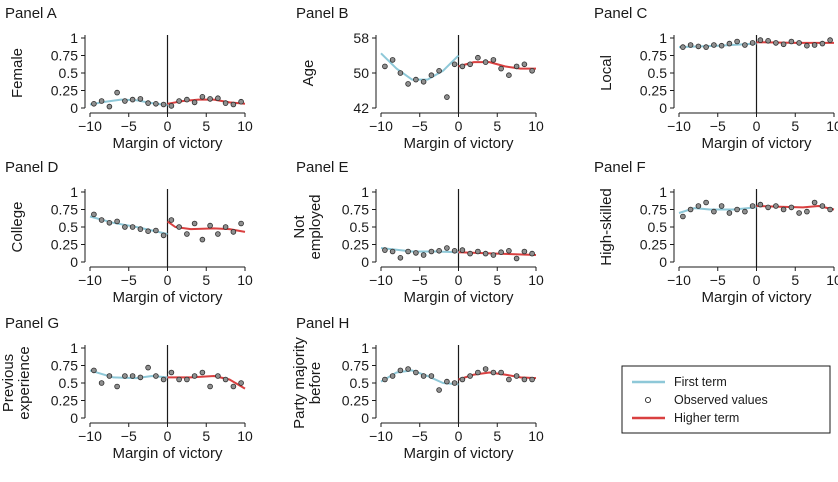 Image resolution: width=838 pixels, height=482 pixels. What do you see at coordinates (129, 436) in the screenshot?
I see `panel-g-xtick-label: −5` at bounding box center [129, 436].